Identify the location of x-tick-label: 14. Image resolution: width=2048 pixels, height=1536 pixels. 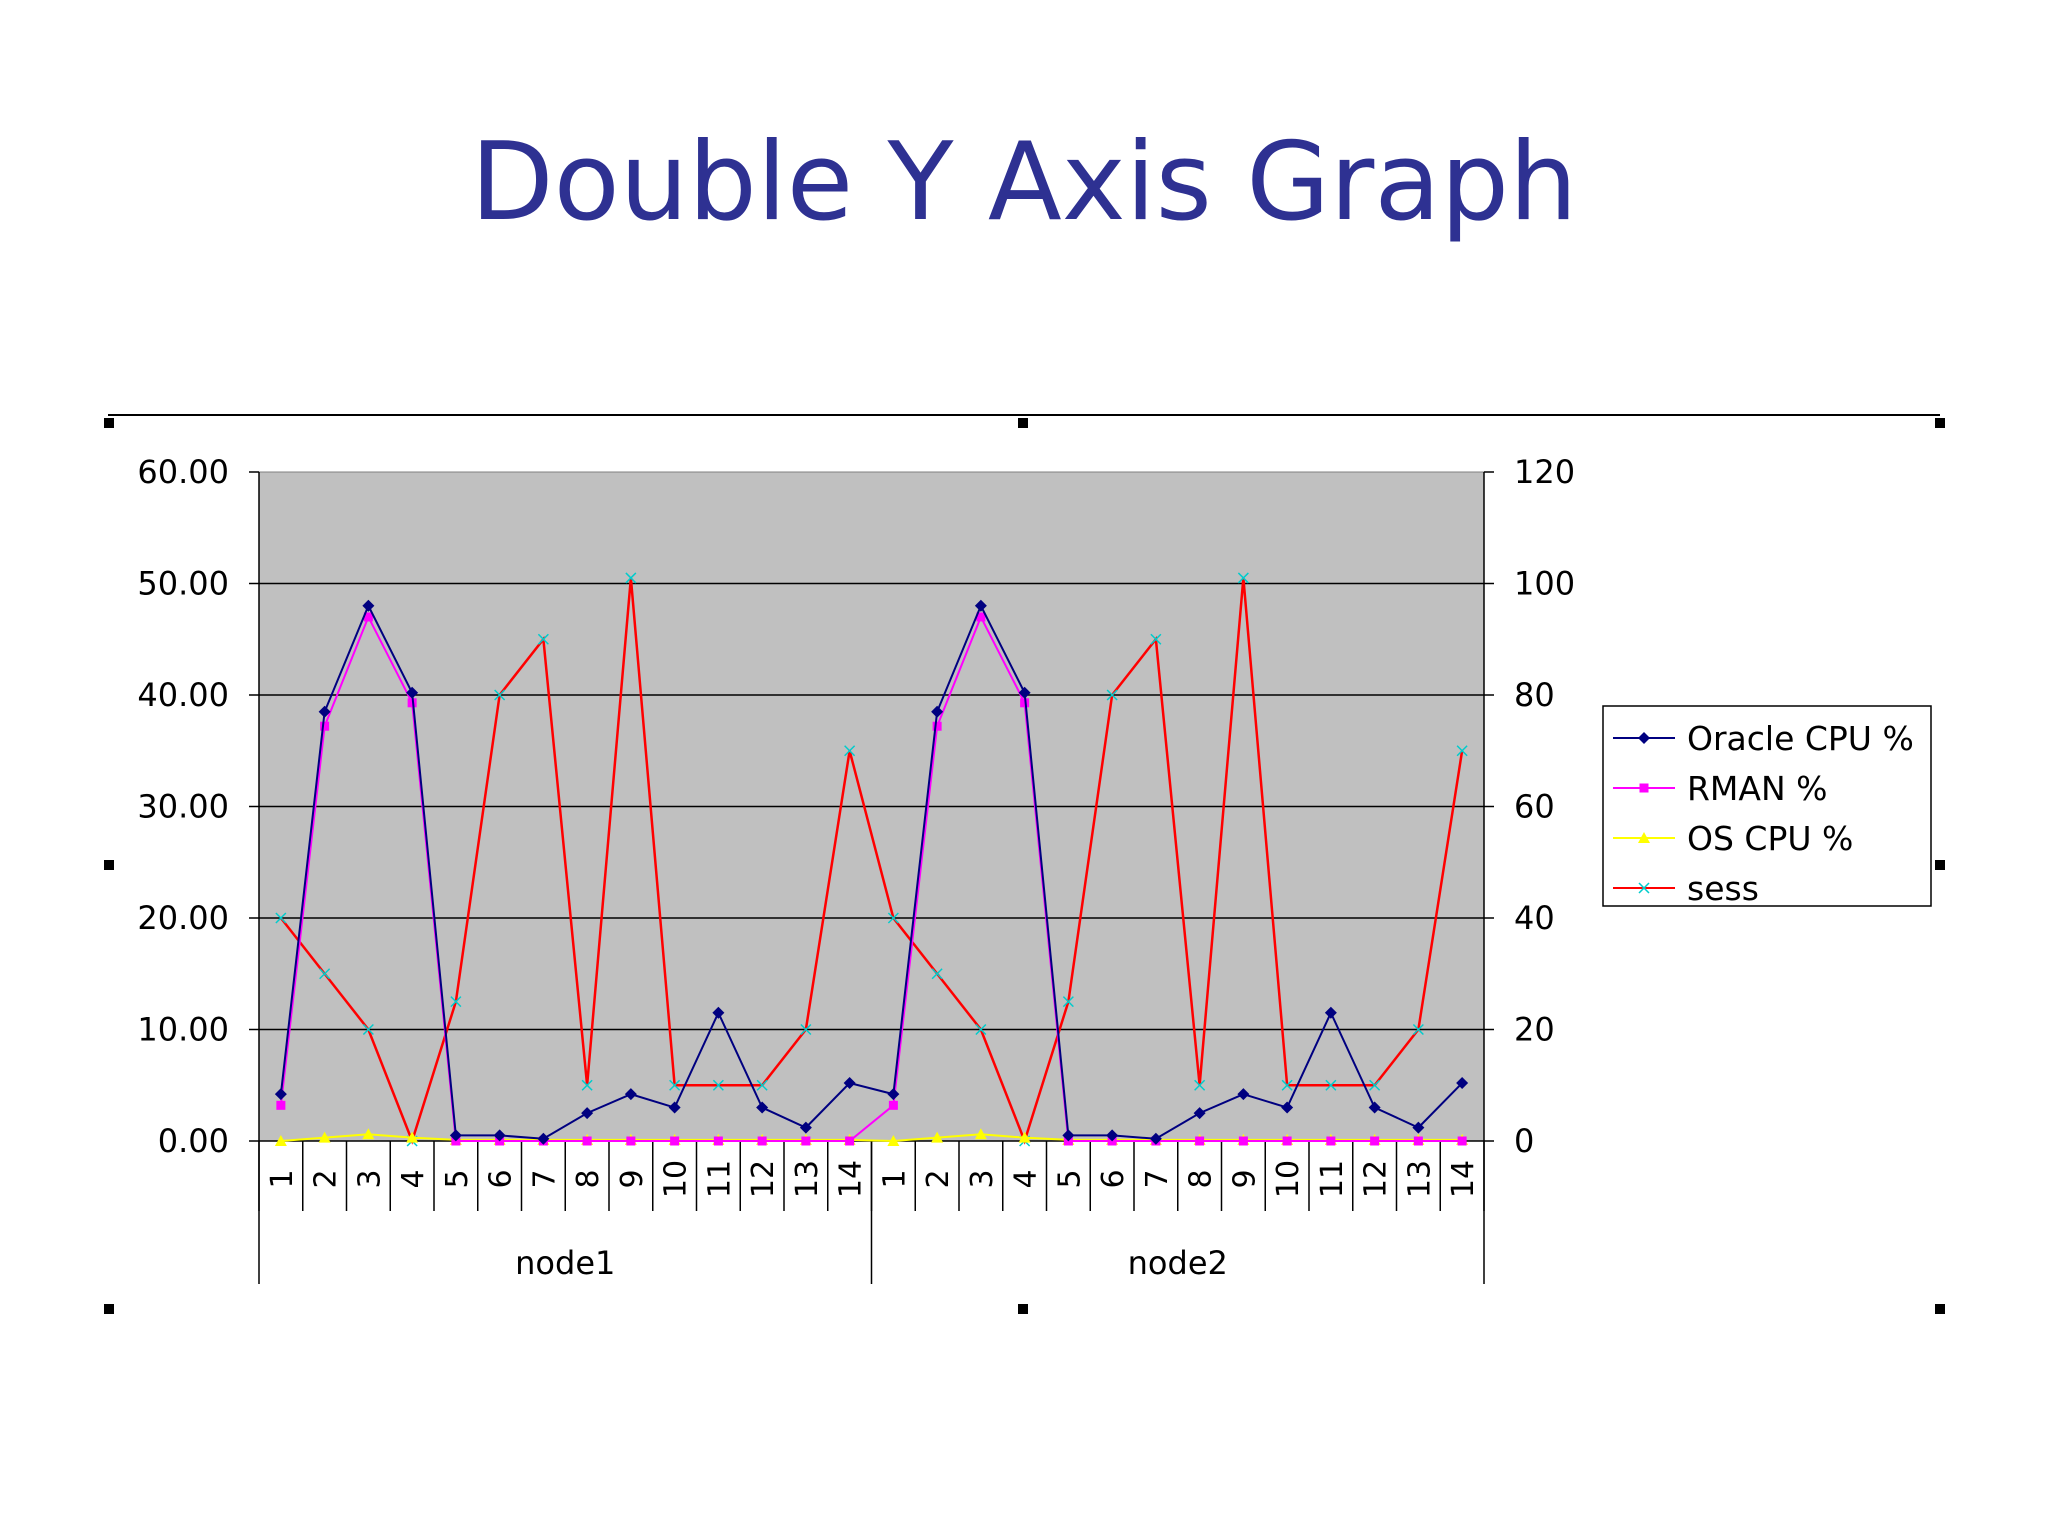
(1463, 1179).